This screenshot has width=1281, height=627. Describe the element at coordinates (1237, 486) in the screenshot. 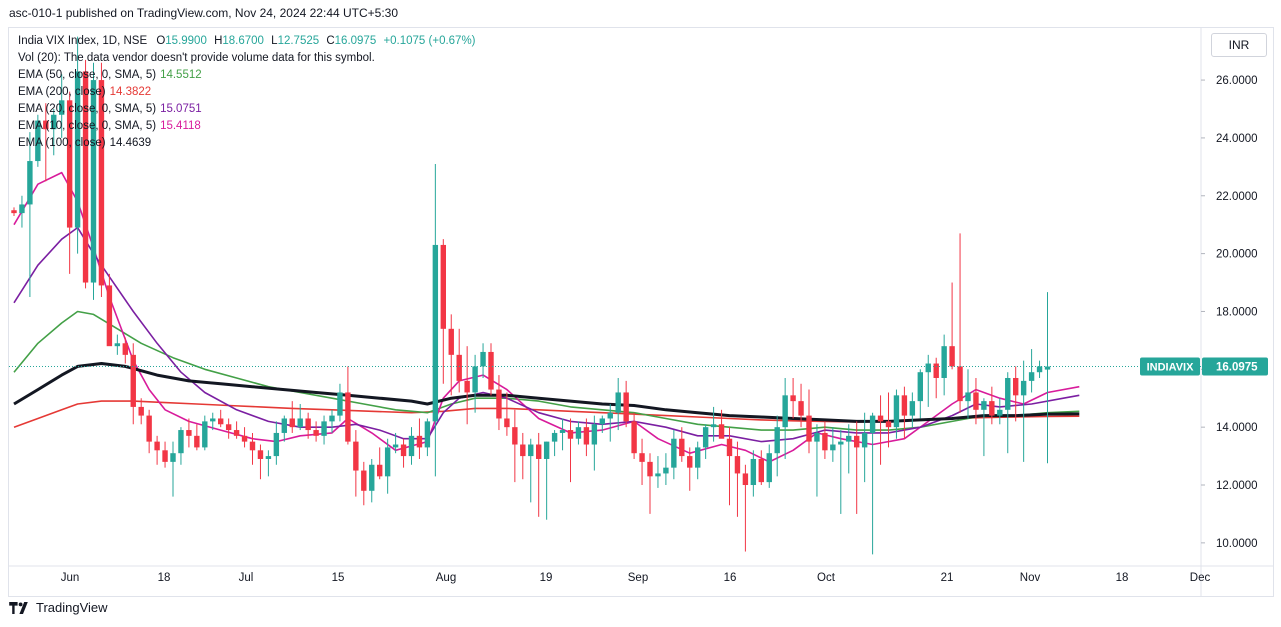

I see `price-tick-label: 12.0000` at that location.